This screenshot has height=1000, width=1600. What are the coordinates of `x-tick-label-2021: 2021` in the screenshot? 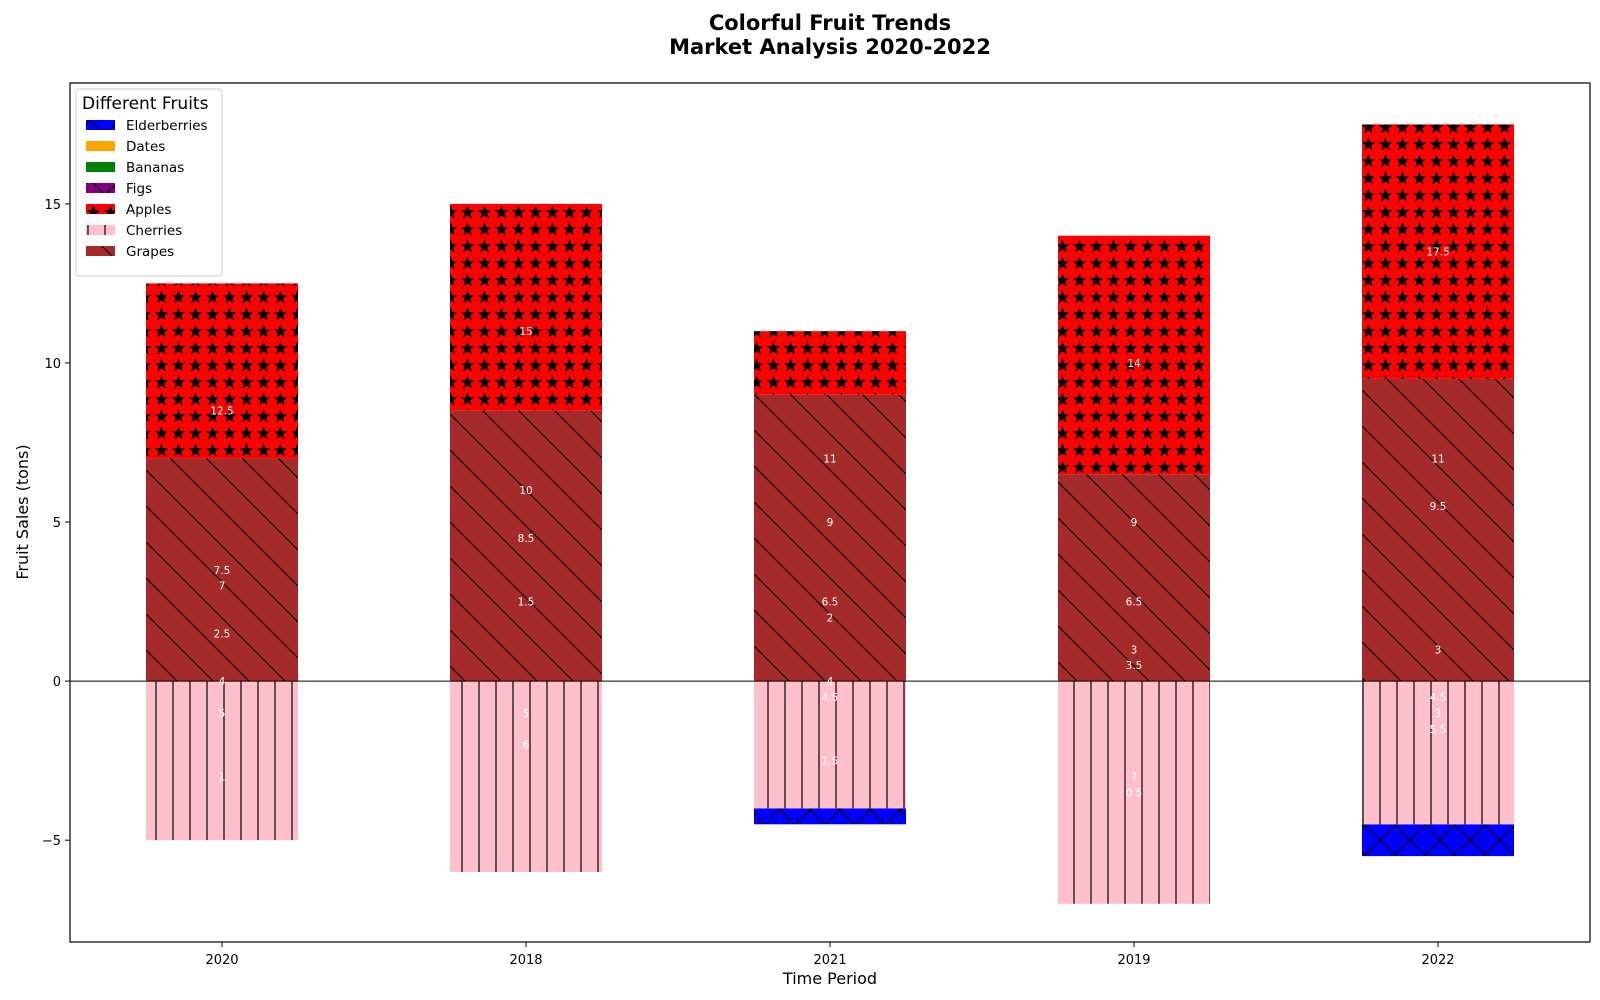 It's located at (829, 960).